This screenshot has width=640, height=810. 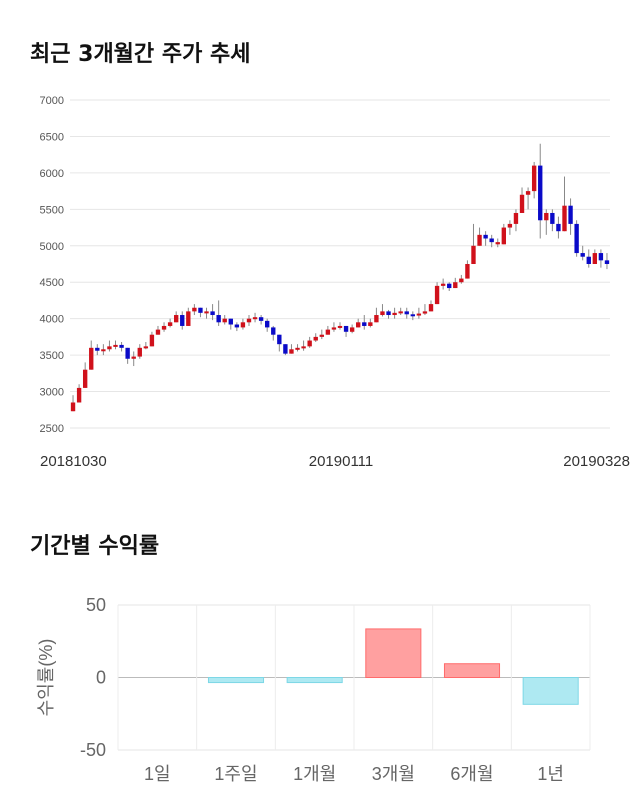 I want to click on candle-y-tick-label: 3000, so click(x=52, y=393).